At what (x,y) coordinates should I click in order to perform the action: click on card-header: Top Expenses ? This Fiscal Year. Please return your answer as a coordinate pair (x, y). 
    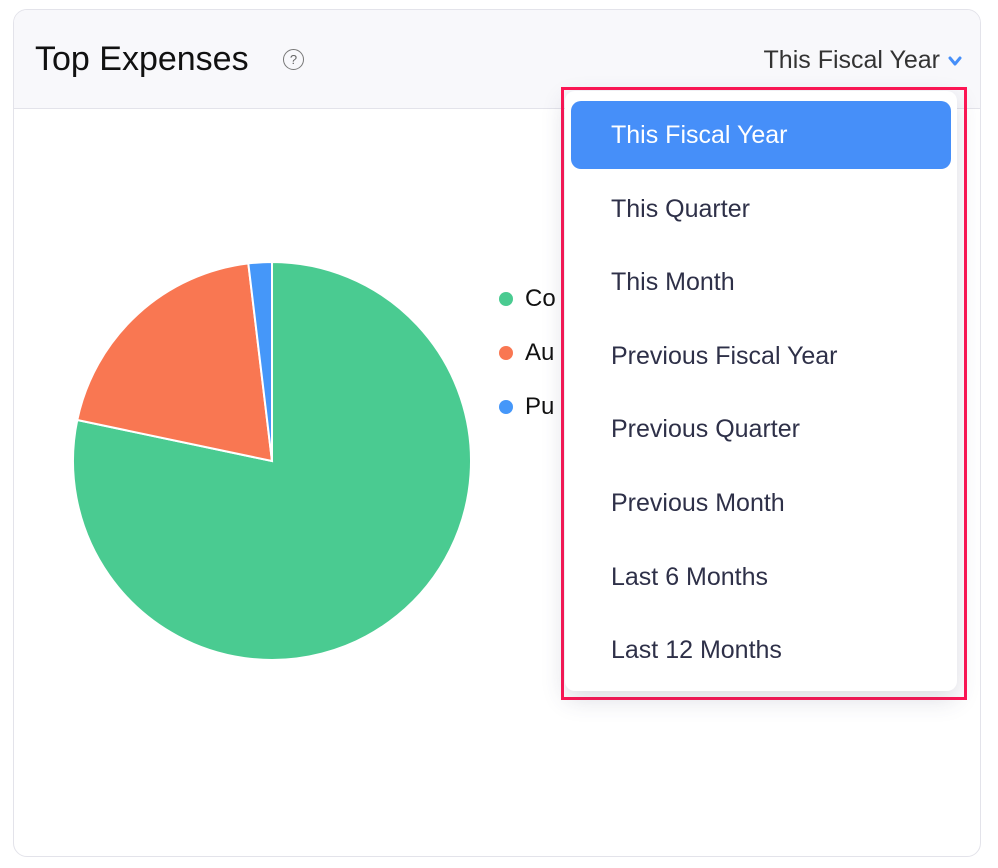
    Looking at the image, I should click on (497, 59).